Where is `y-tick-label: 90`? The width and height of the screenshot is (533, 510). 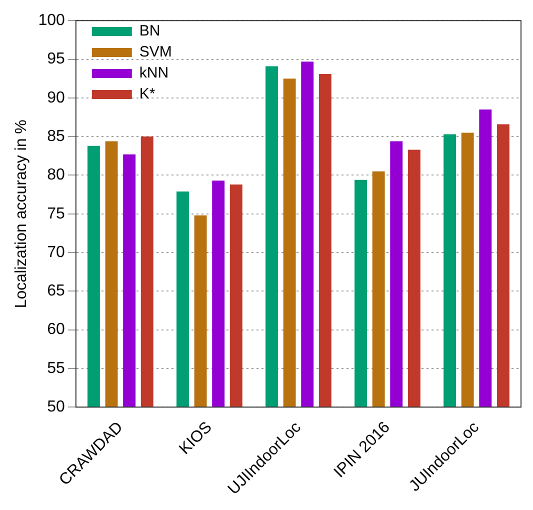 y-tick-label: 90 is located at coordinates (56, 97).